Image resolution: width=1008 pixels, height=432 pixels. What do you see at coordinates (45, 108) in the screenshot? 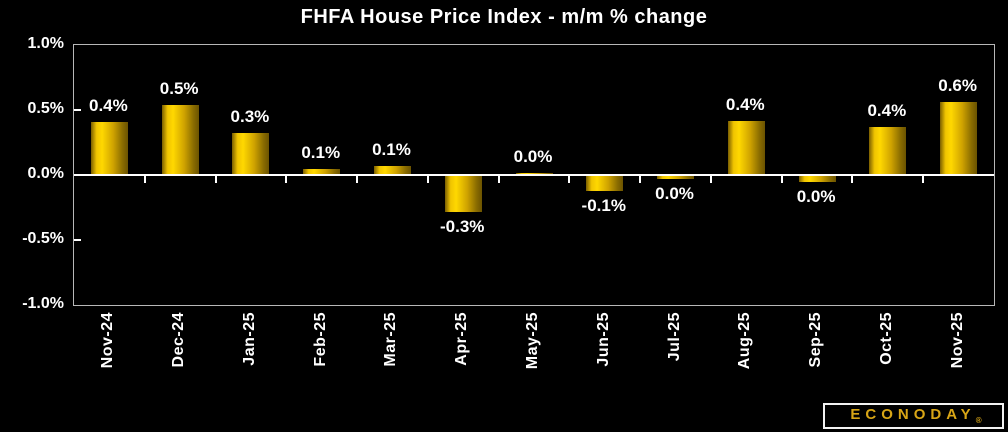
I see `y-axis-label: 0.5%` at bounding box center [45, 108].